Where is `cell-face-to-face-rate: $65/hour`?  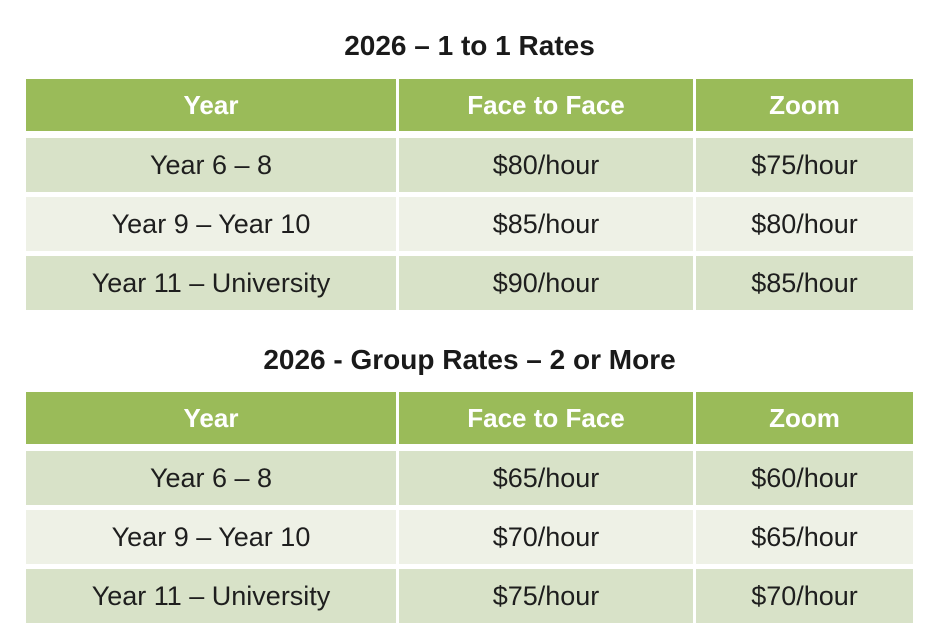
cell-face-to-face-rate: $65/hour is located at coordinates (546, 478).